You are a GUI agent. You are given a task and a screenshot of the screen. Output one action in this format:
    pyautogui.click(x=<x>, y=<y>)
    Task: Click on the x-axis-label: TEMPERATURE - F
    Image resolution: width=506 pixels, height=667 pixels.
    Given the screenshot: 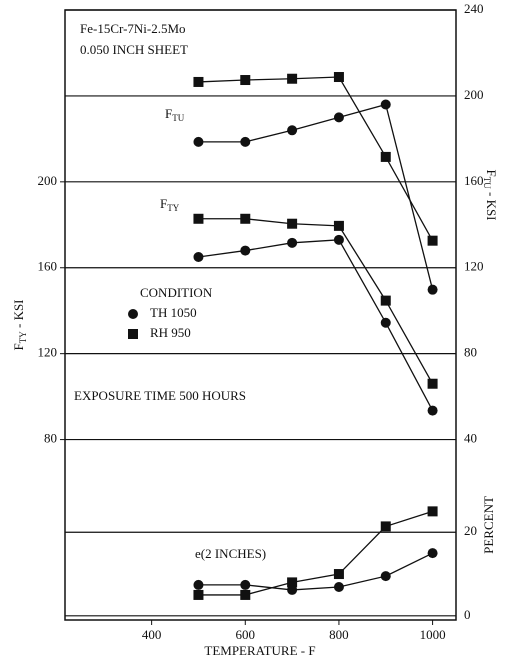 What is the action you would take?
    pyautogui.click(x=259, y=650)
    